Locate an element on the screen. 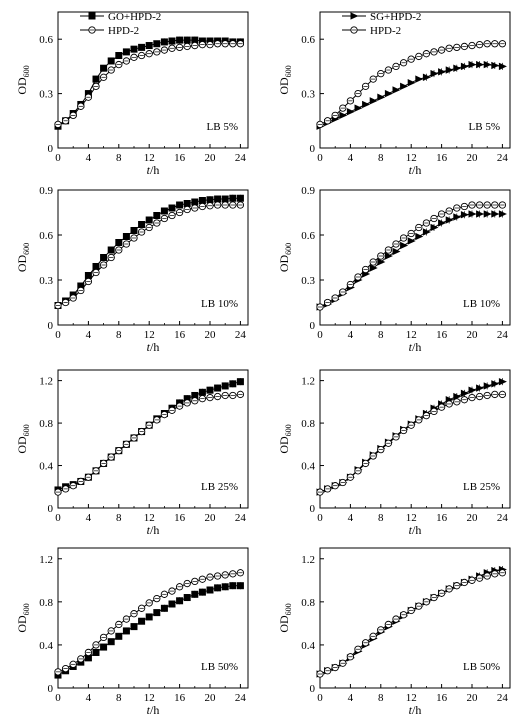 The image size is (524, 728). chart-panel-8: 0 4 8 12 16 20 24 0 0.4 0.8 1.2 OD600 t/h LB 50% is located at coordinates (394, 632).